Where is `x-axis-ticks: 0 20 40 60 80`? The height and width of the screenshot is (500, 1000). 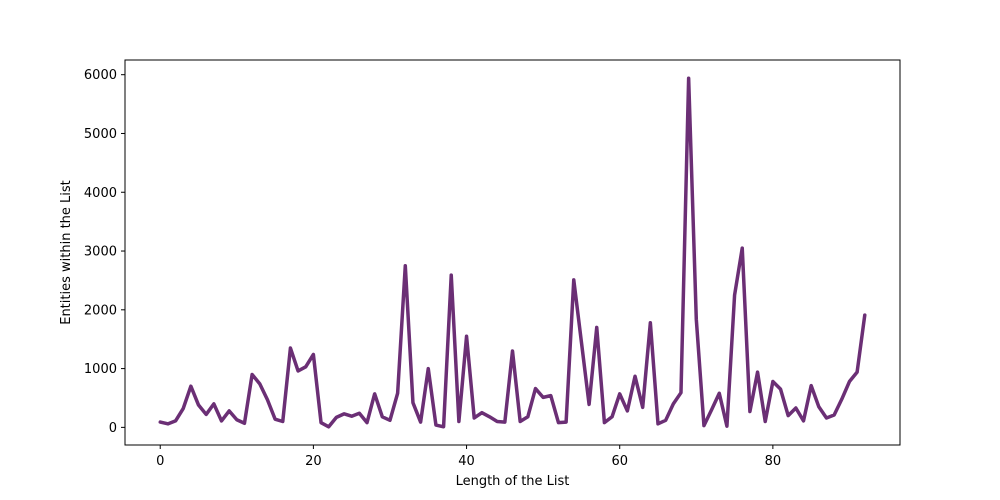 x-axis-ticks: 0 20 40 60 80 is located at coordinates (468, 457).